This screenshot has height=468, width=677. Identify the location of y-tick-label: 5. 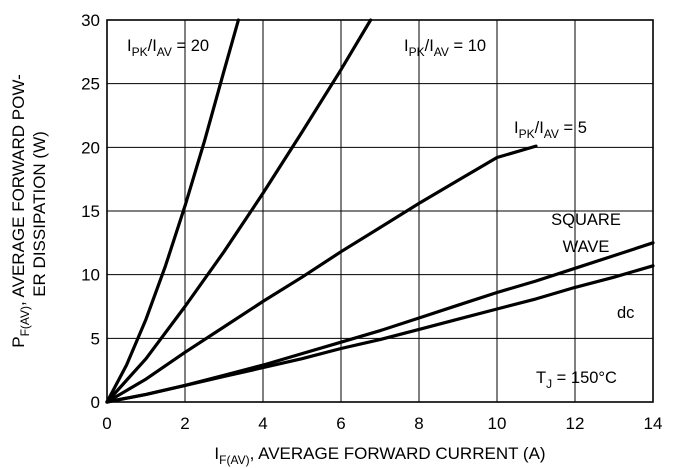
(95, 338).